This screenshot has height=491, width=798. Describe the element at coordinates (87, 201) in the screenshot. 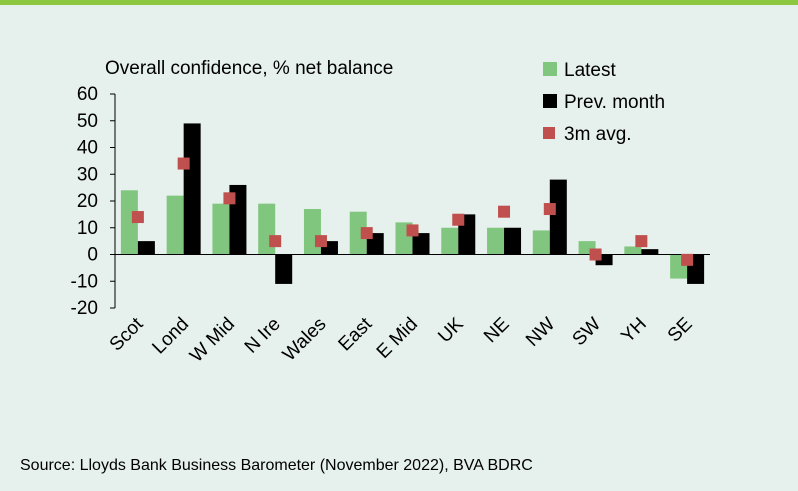

I see `y-tick-label: 20` at that location.